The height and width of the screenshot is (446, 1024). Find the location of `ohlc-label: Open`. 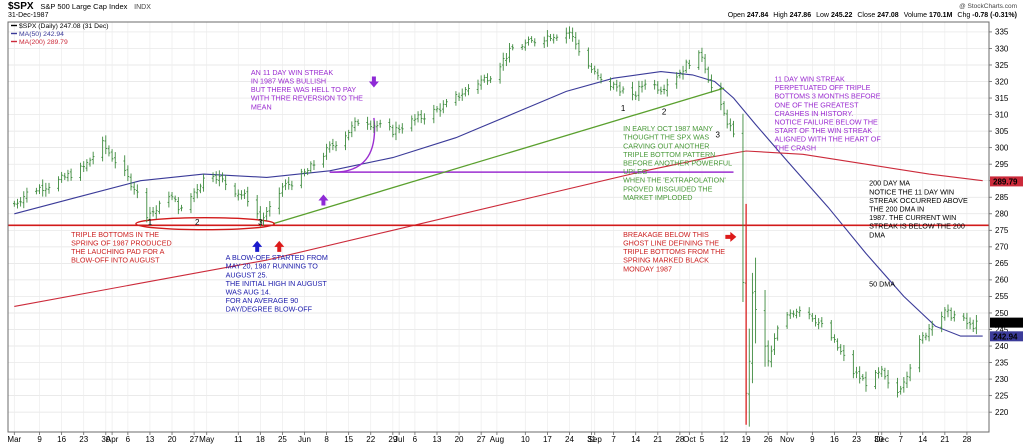

ohlc-label: Open is located at coordinates (736, 15).